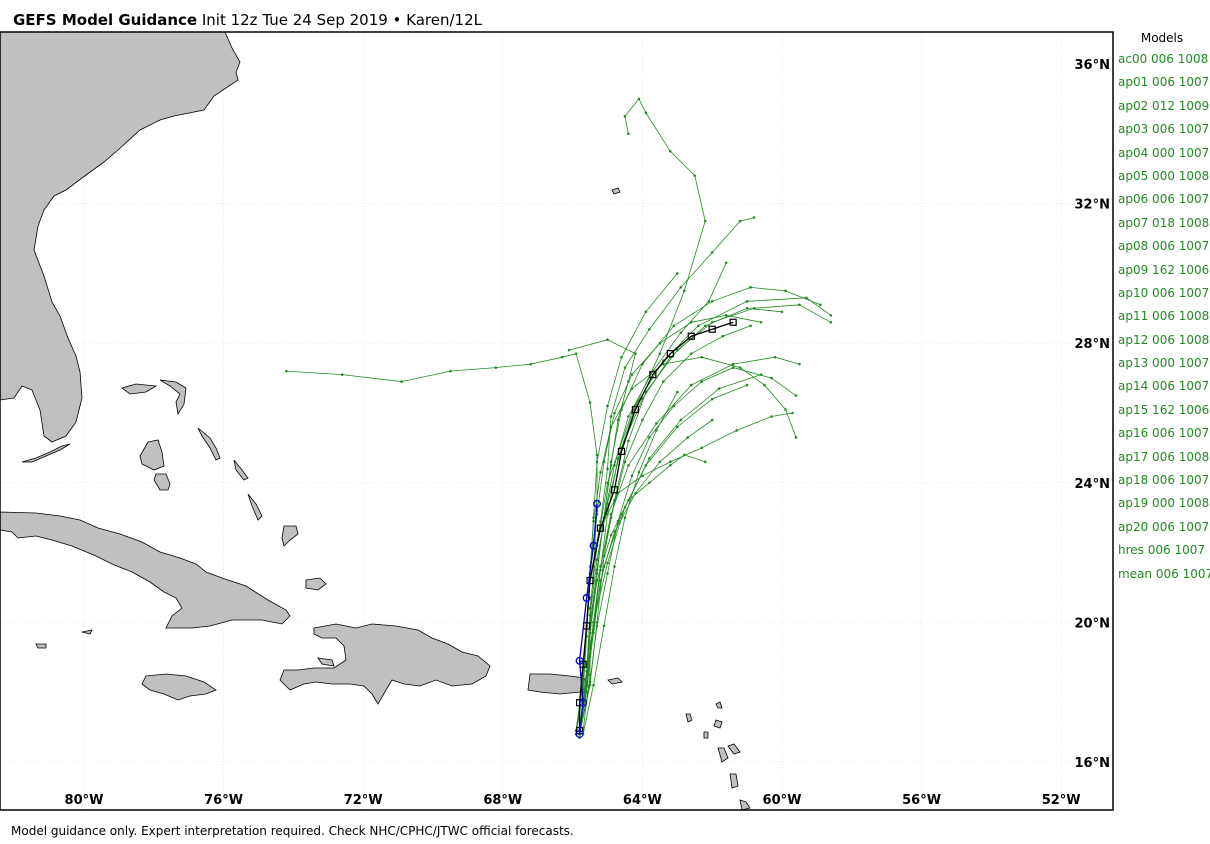 The height and width of the screenshot is (844, 1210). Describe the element at coordinates (1164, 526) in the screenshot. I see `legend-entry: ap20 006 1007` at that location.